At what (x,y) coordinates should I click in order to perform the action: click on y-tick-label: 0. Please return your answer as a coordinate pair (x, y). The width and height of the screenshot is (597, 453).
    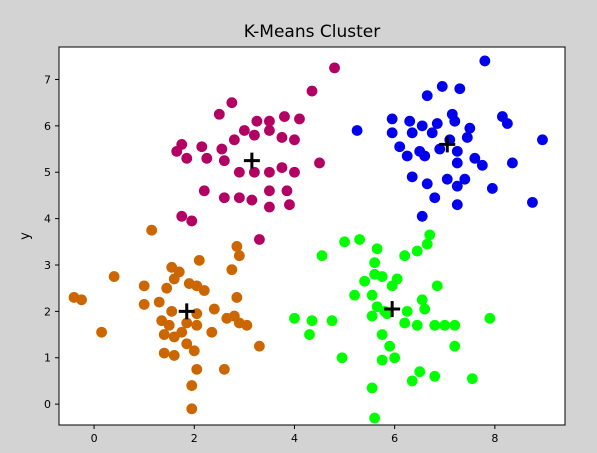
    Looking at the image, I should click on (47, 404).